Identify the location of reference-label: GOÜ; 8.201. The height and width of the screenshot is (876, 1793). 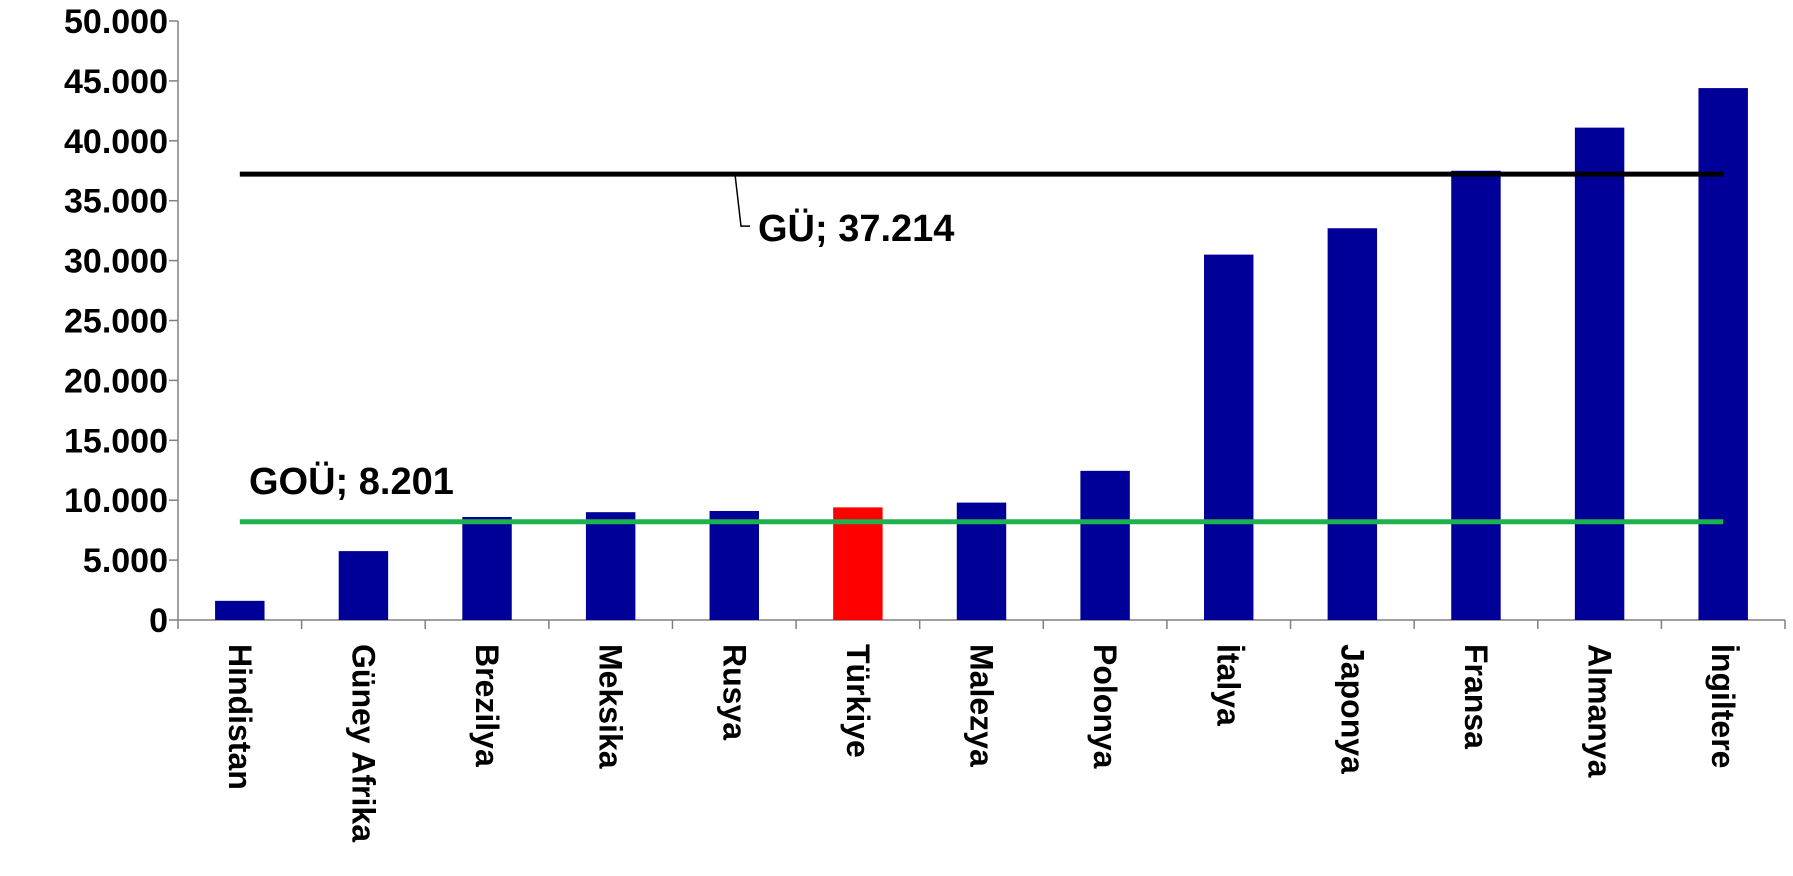
(351, 481).